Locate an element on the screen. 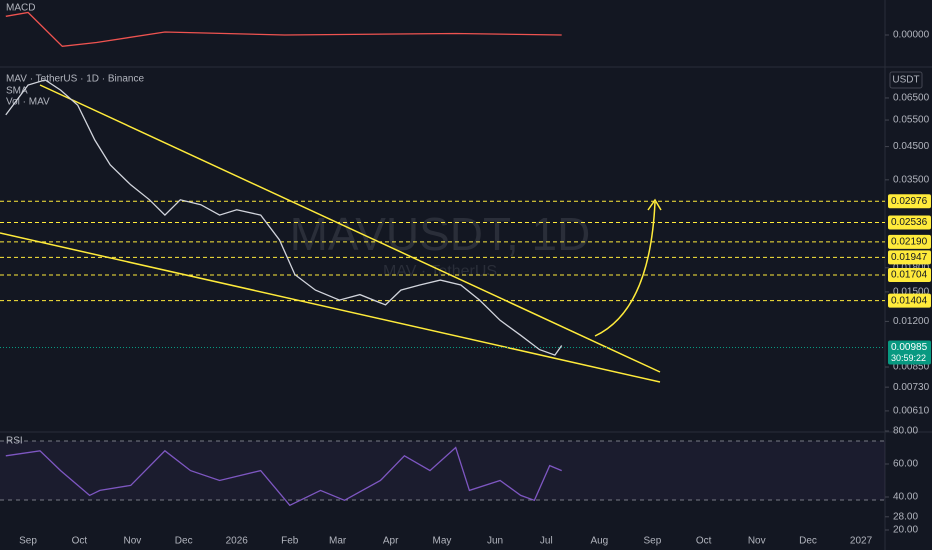 This screenshot has height=550, width=932. countdown: 30:59:22 is located at coordinates (908, 358).